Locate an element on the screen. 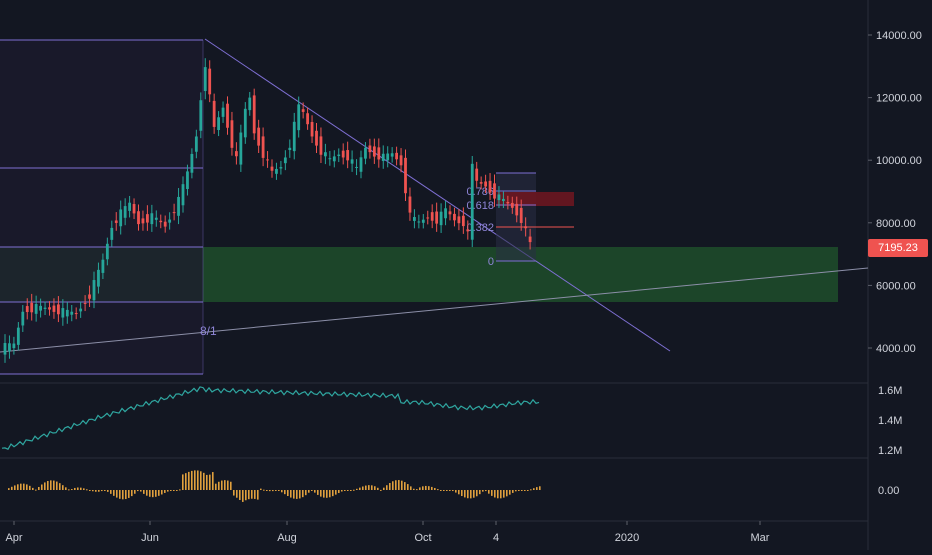 Image resolution: width=932 pixels, height=555 pixels. x-tick-label: 4 is located at coordinates (496, 538).